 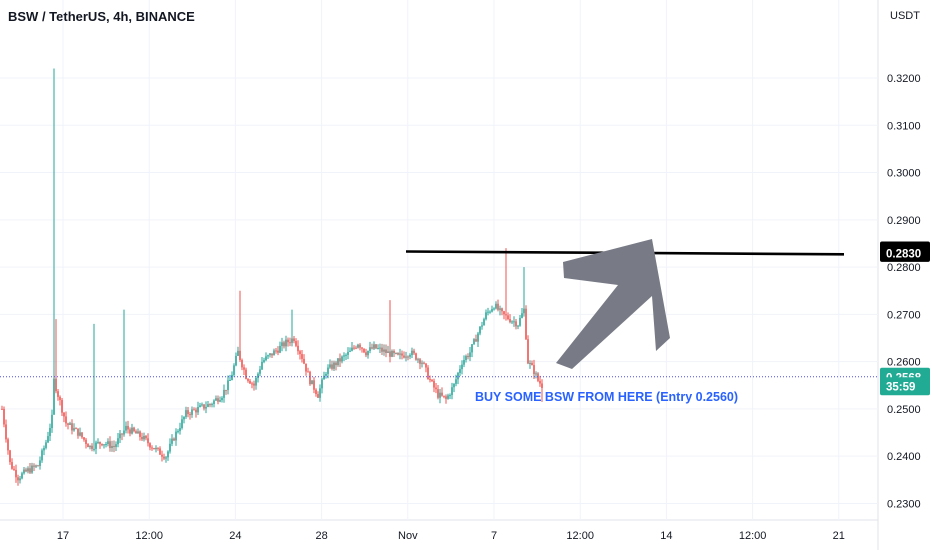 What do you see at coordinates (904, 126) in the screenshot?
I see `price-tick-label: 0.3100` at bounding box center [904, 126].